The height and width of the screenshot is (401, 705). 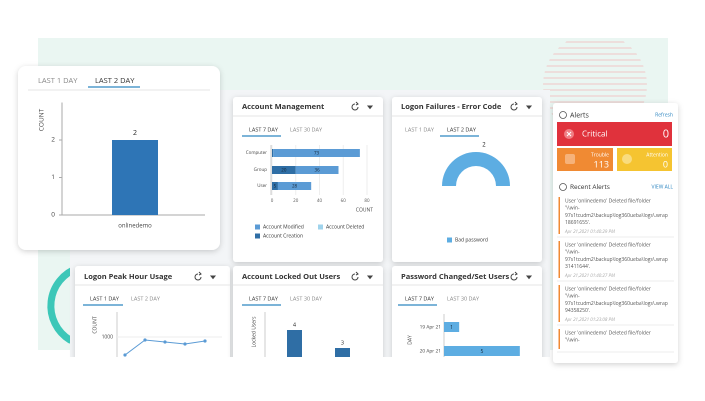 I want to click on trouble-label: Trouble, so click(x=600, y=155).